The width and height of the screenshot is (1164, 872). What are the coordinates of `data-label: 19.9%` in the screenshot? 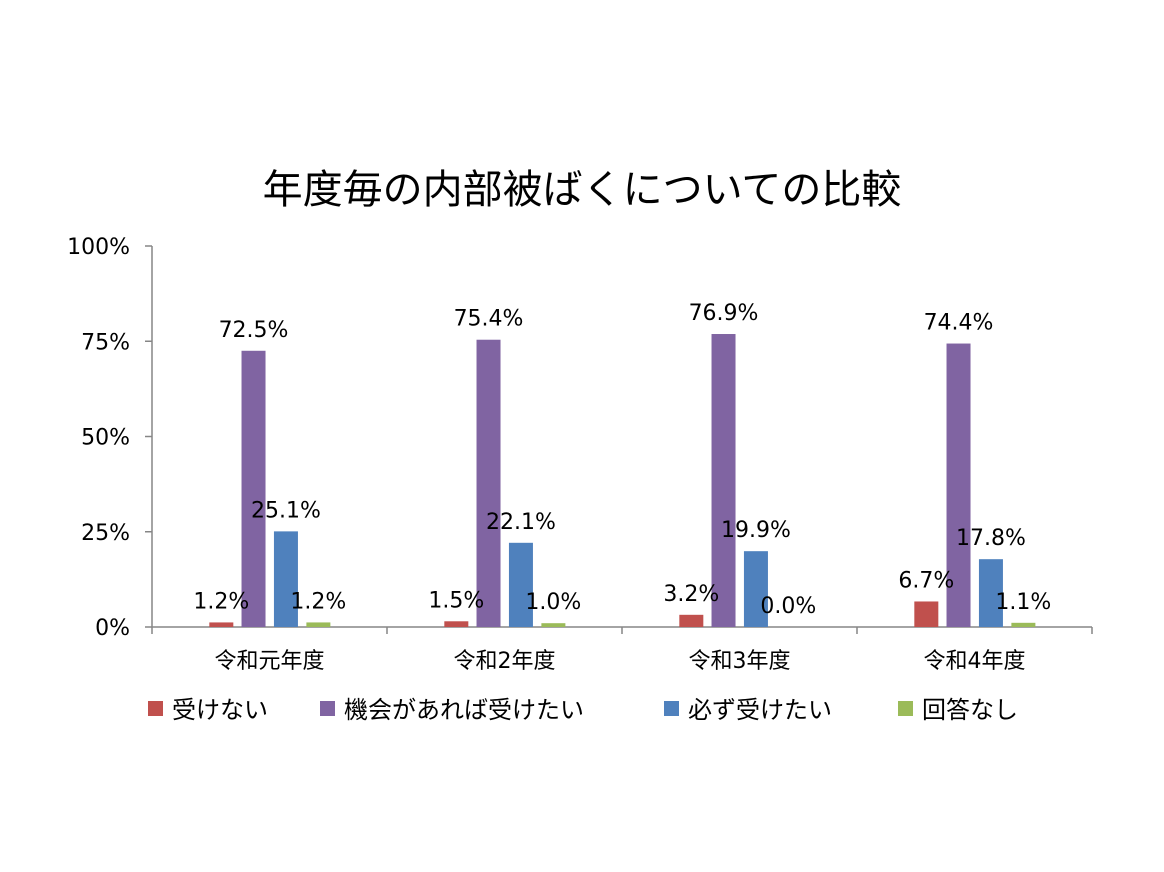 It's located at (756, 530).